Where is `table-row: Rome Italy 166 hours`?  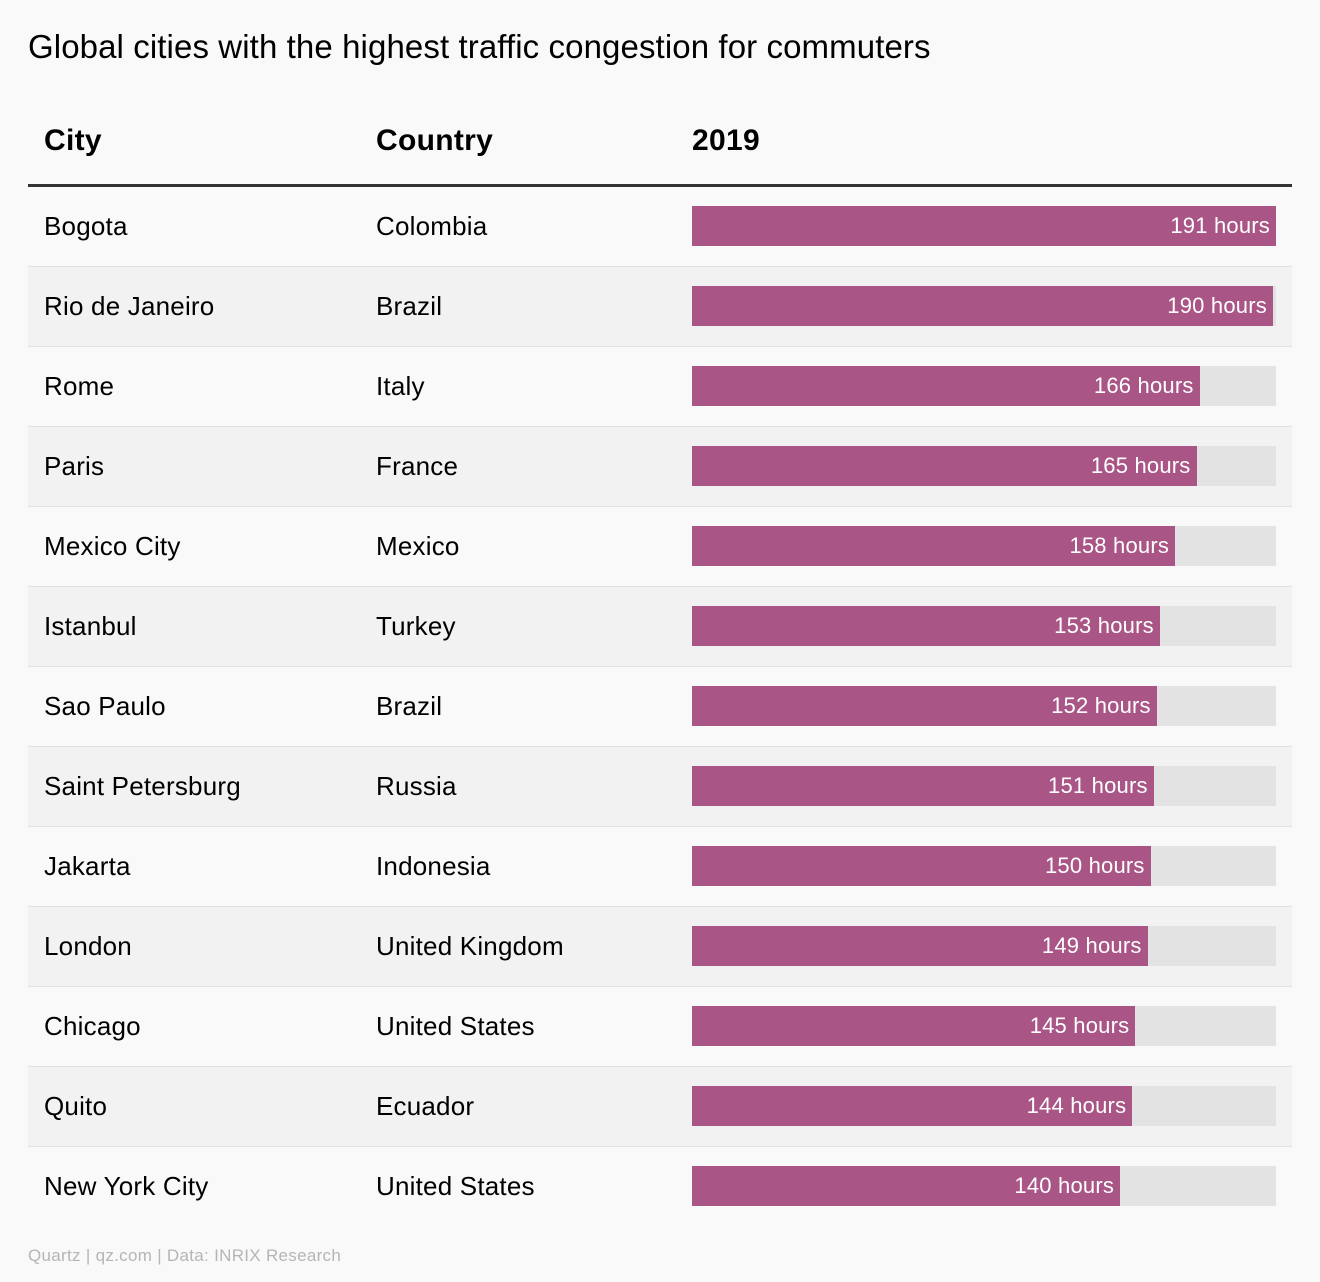
table-row: Rome Italy 166 hours is located at coordinates (660, 387).